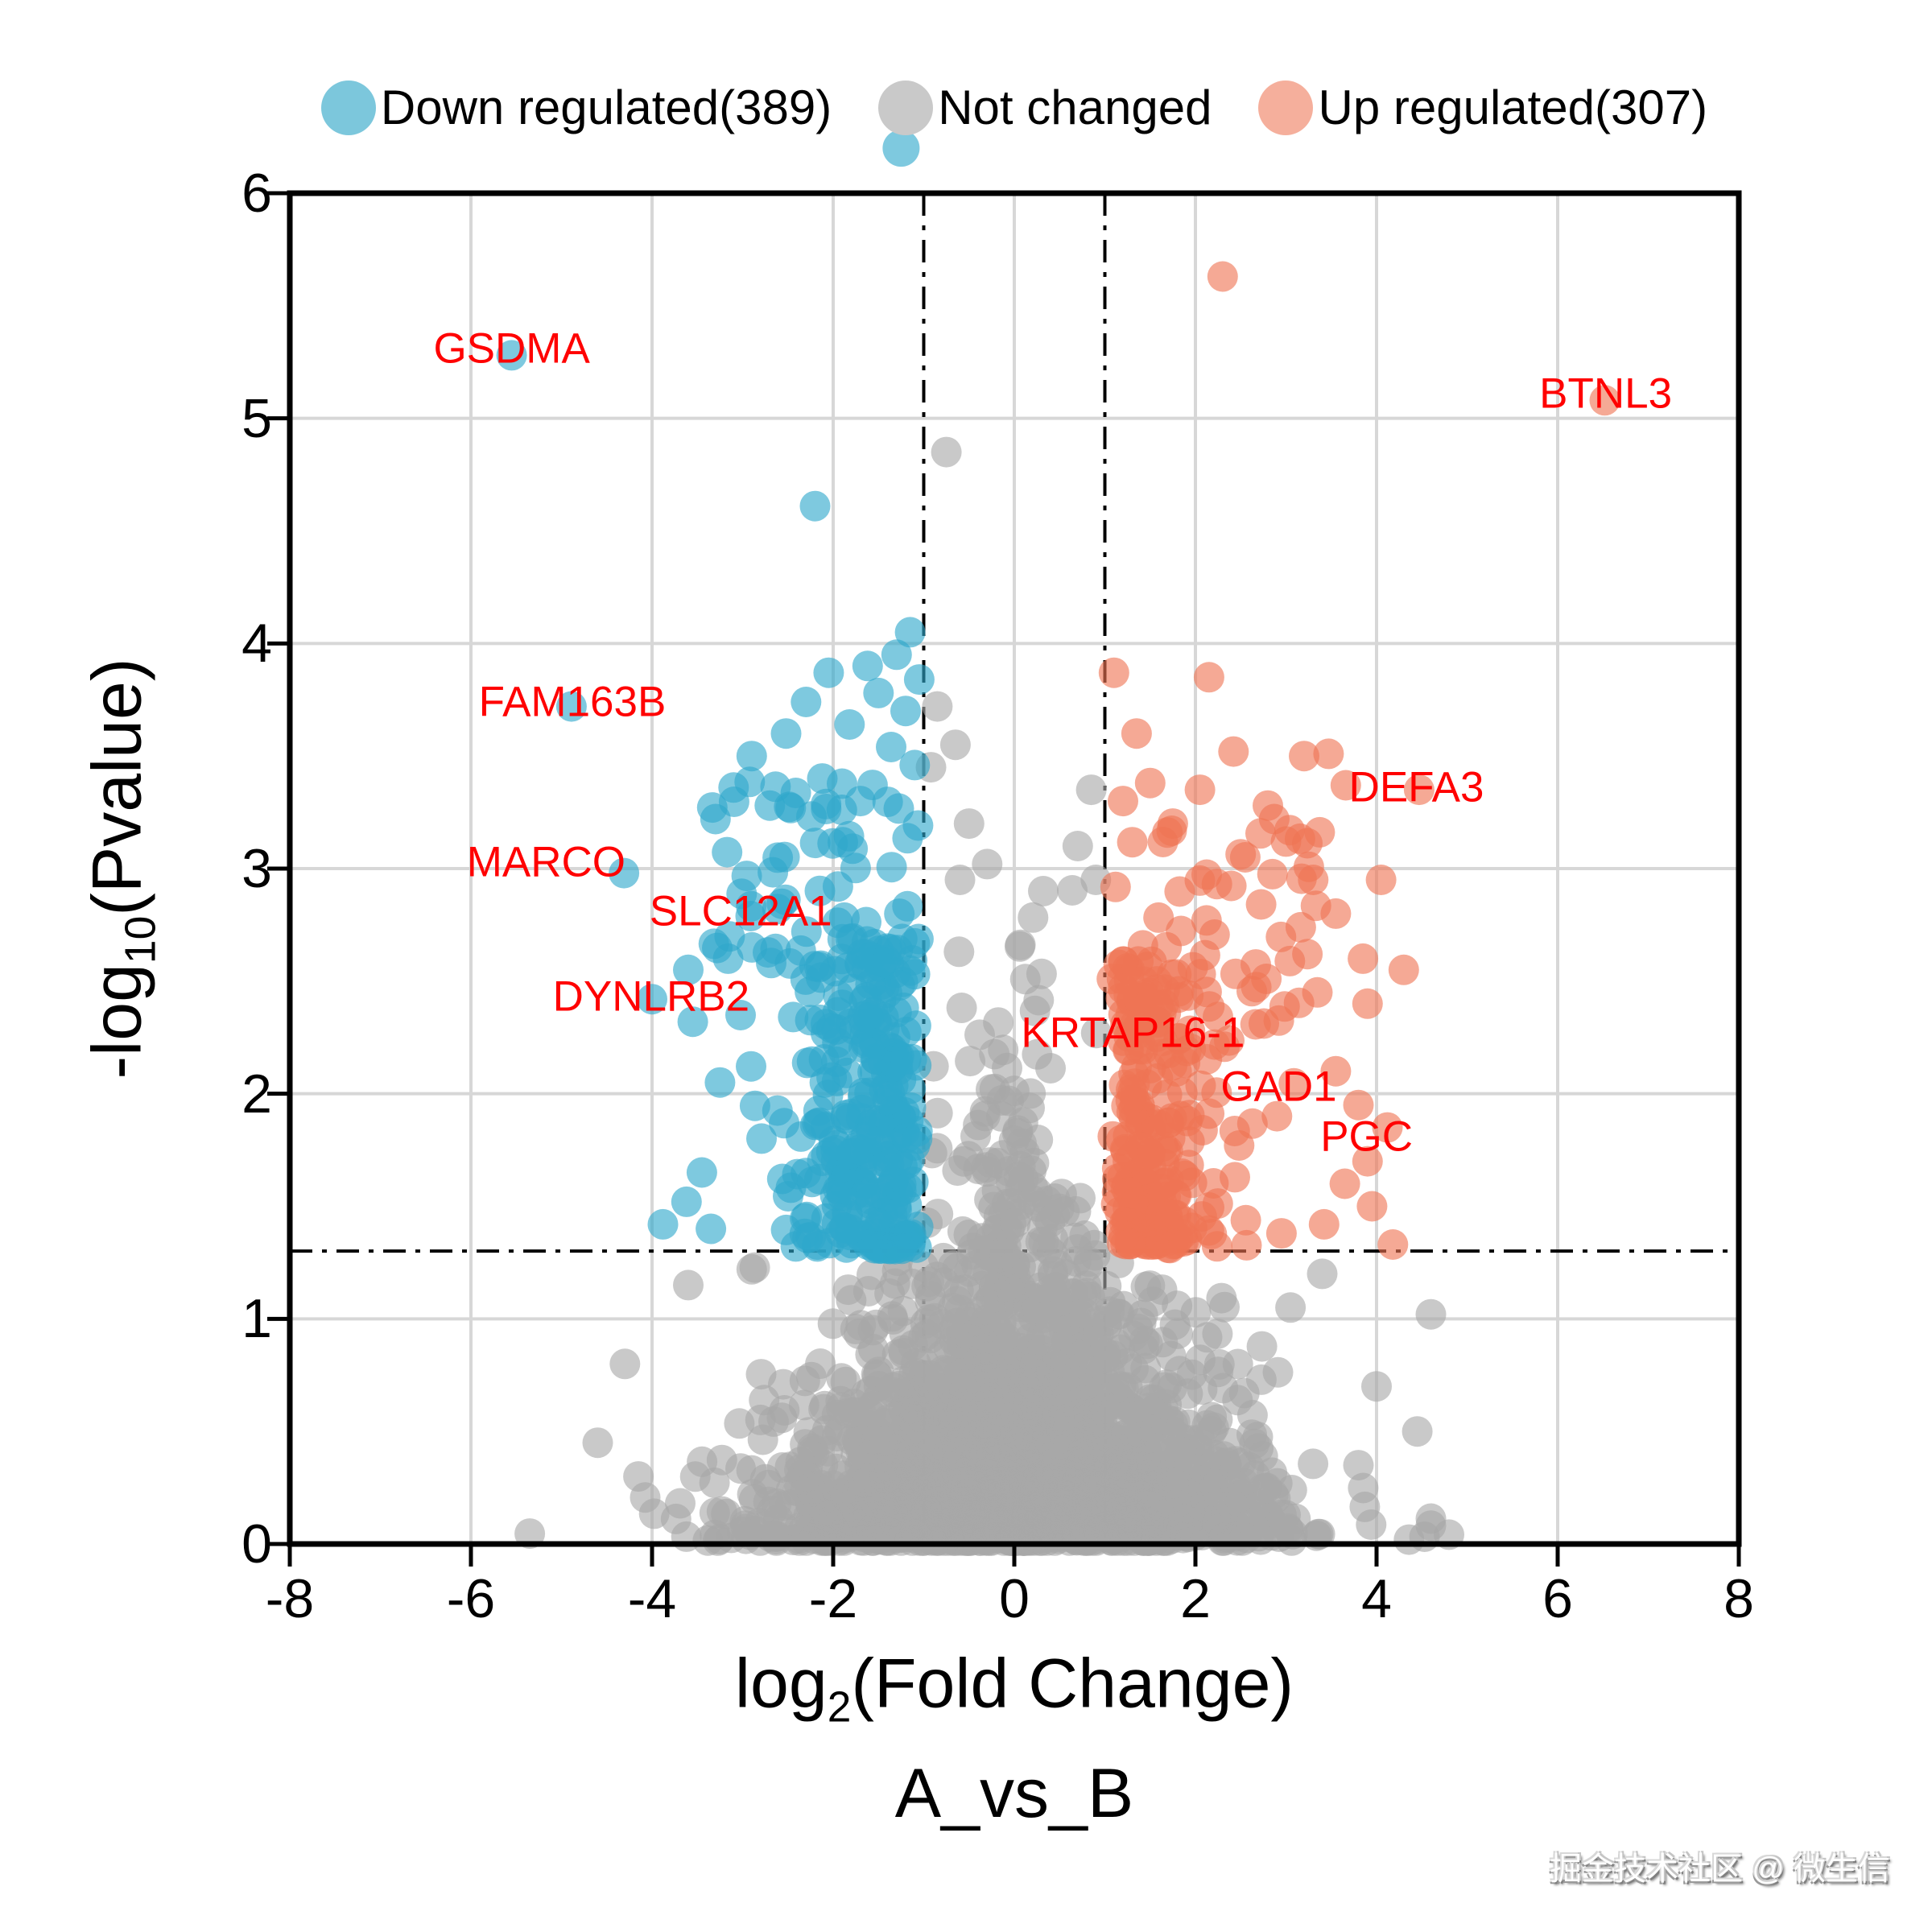 Image resolution: width=1932 pixels, height=1932 pixels. I want to click on gene-label-PGC: PGC, so click(1367, 1137).